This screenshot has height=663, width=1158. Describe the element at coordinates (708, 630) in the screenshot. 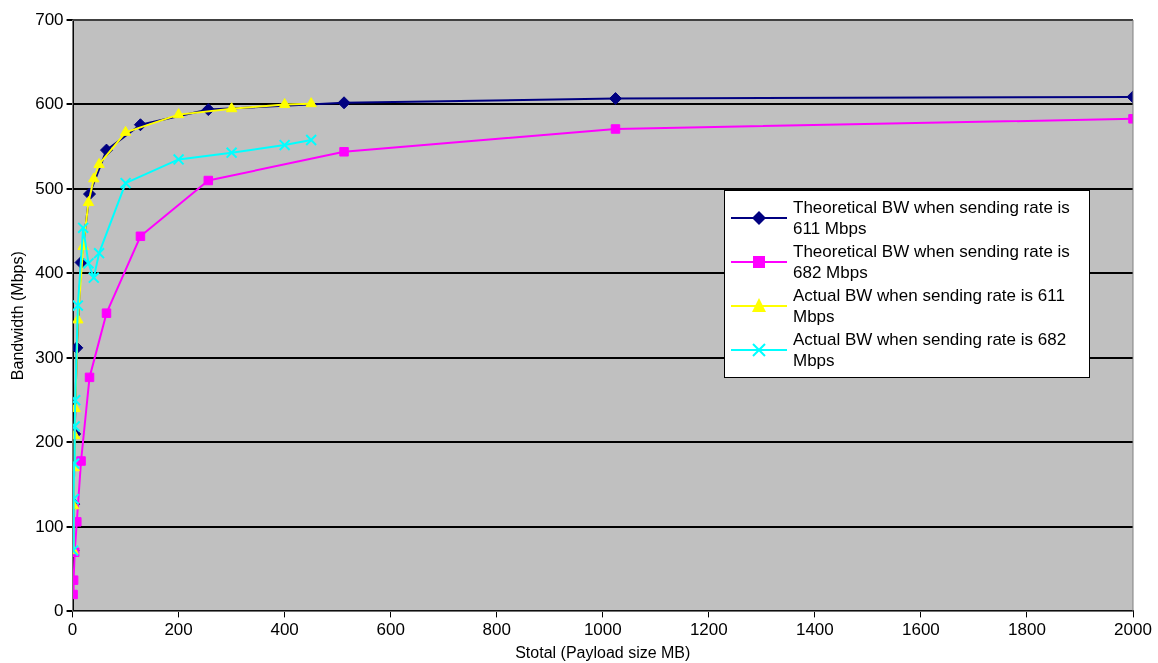

I see `x-tick-label: 1200` at that location.